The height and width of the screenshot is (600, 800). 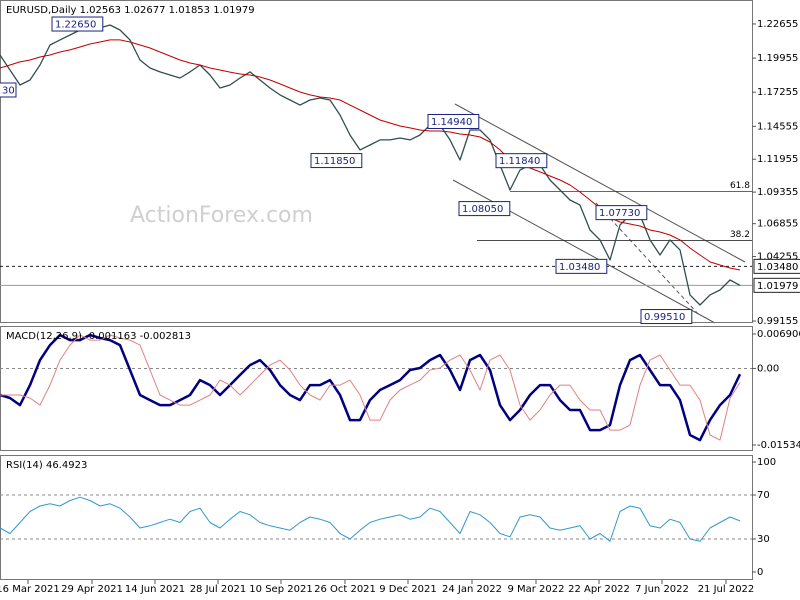 What do you see at coordinates (777, 24) in the screenshot?
I see `y-tick-label: 1.22655` at bounding box center [777, 24].